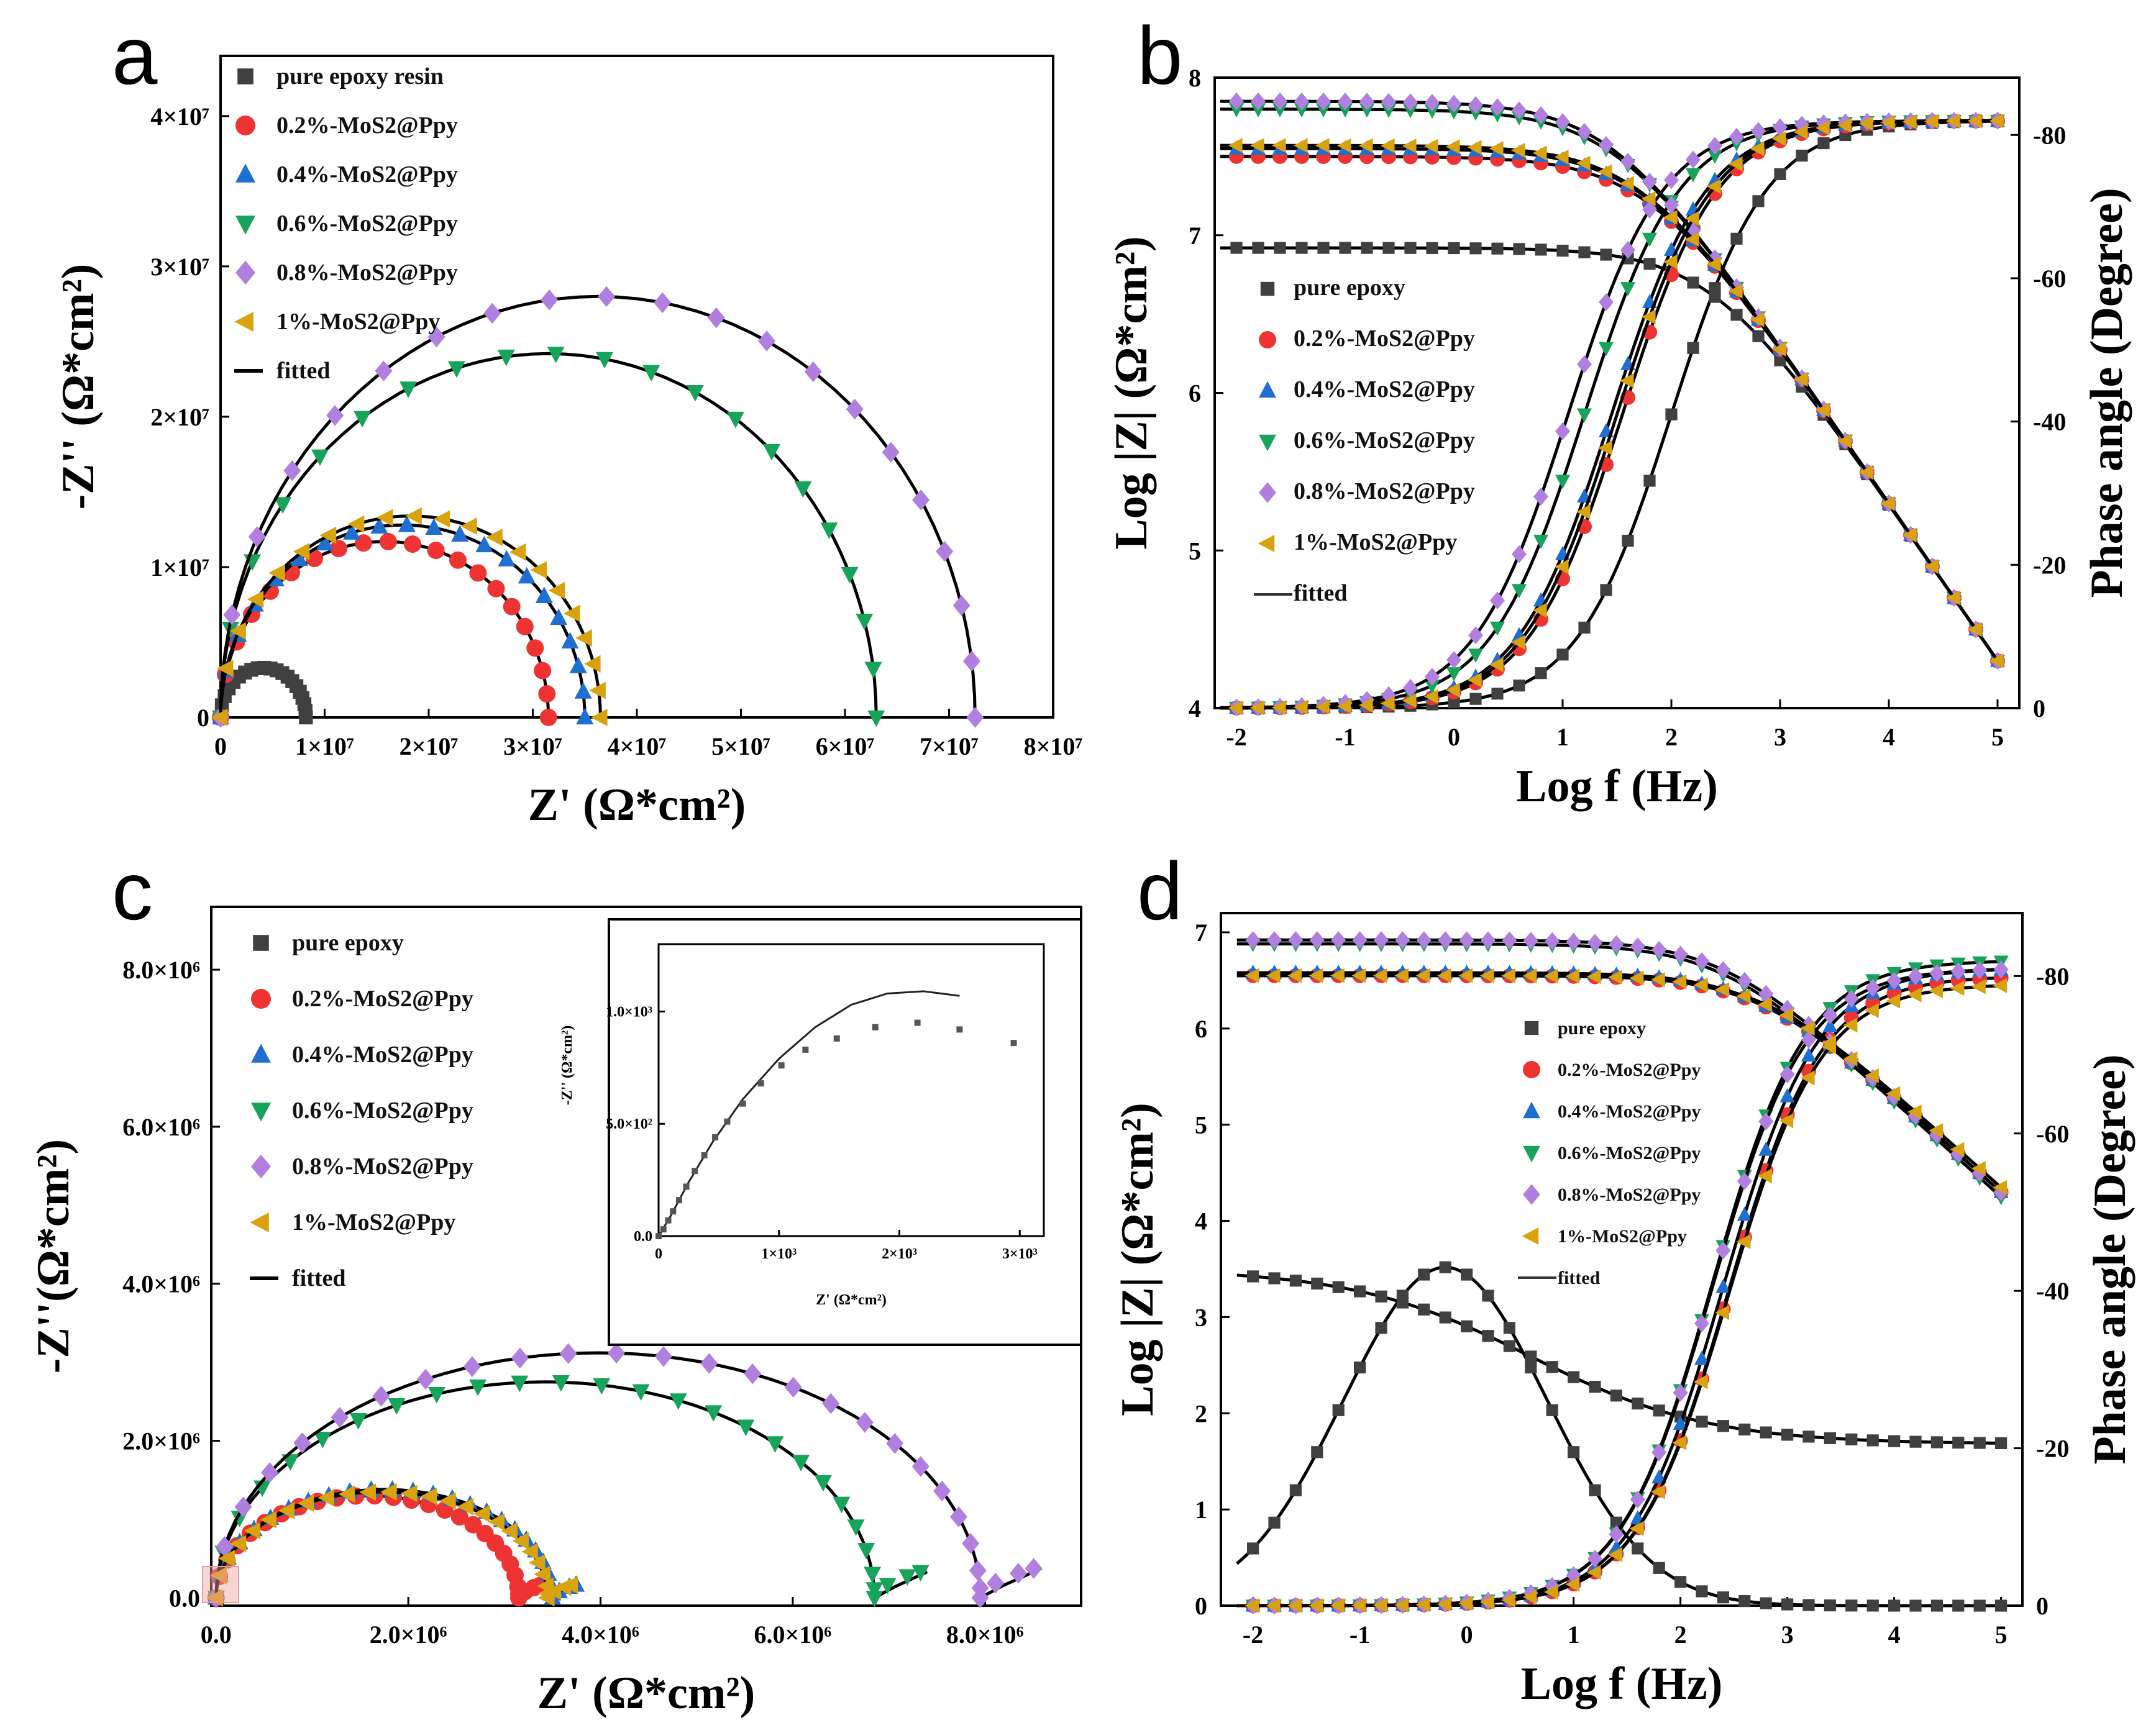 The image size is (2156, 1733). Describe the element at coordinates (1384, 338) in the screenshot. I see `legend-label-0-2pct-mos2-ppy: 0.2%-MoS2@Ppy` at that location.